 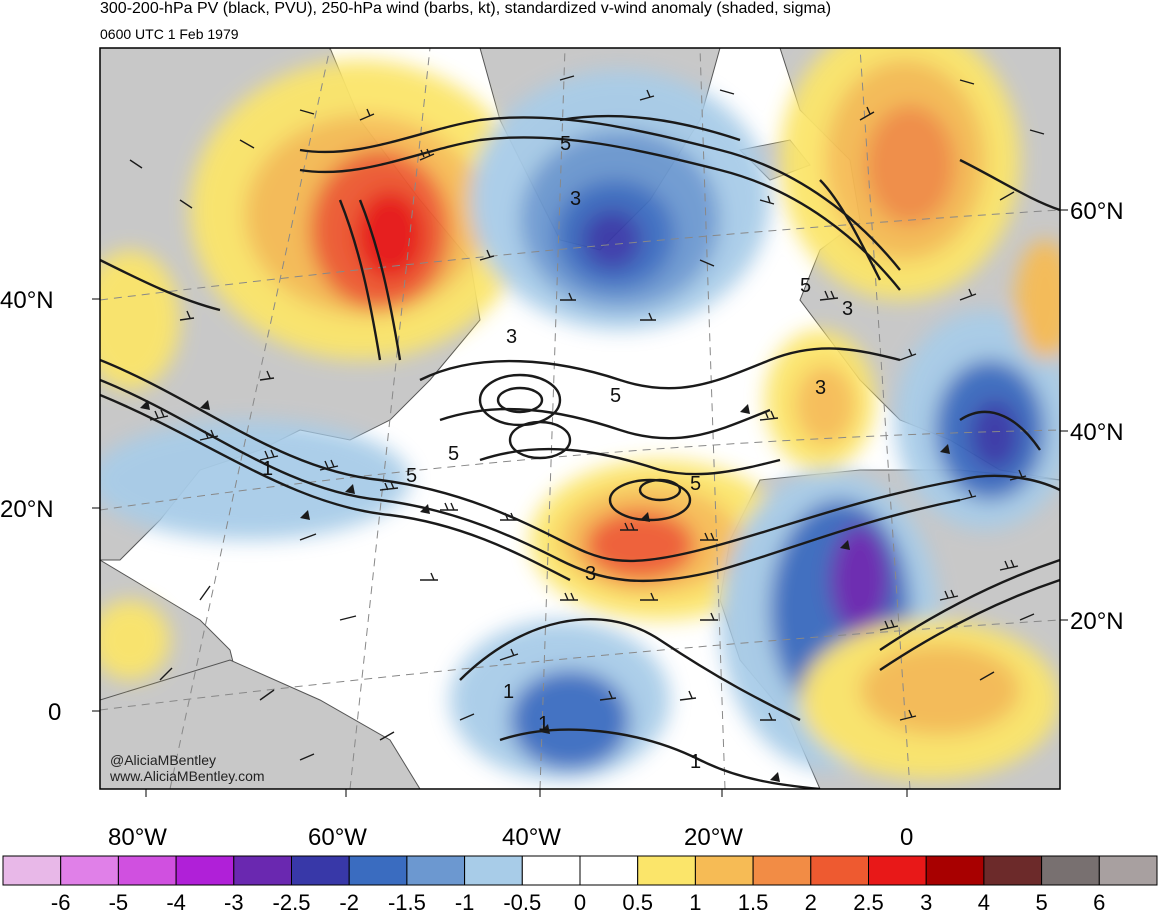 I want to click on anomaly-pos-farright, so click(x=1037, y=300).